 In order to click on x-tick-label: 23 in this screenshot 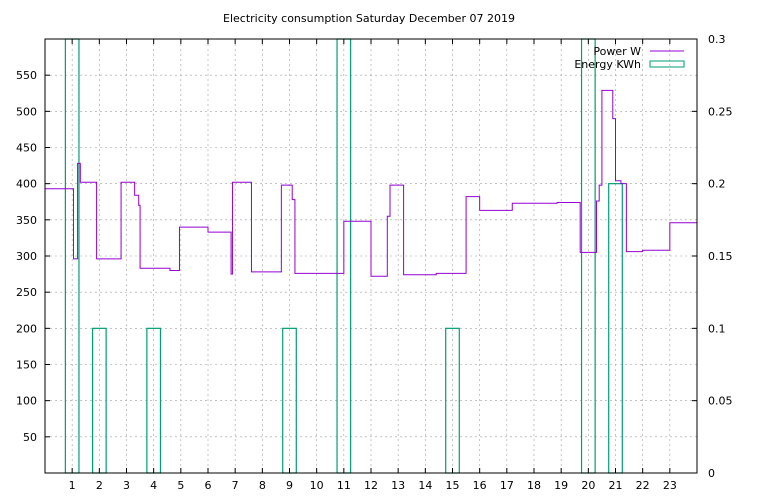, I will do `click(670, 485)`.